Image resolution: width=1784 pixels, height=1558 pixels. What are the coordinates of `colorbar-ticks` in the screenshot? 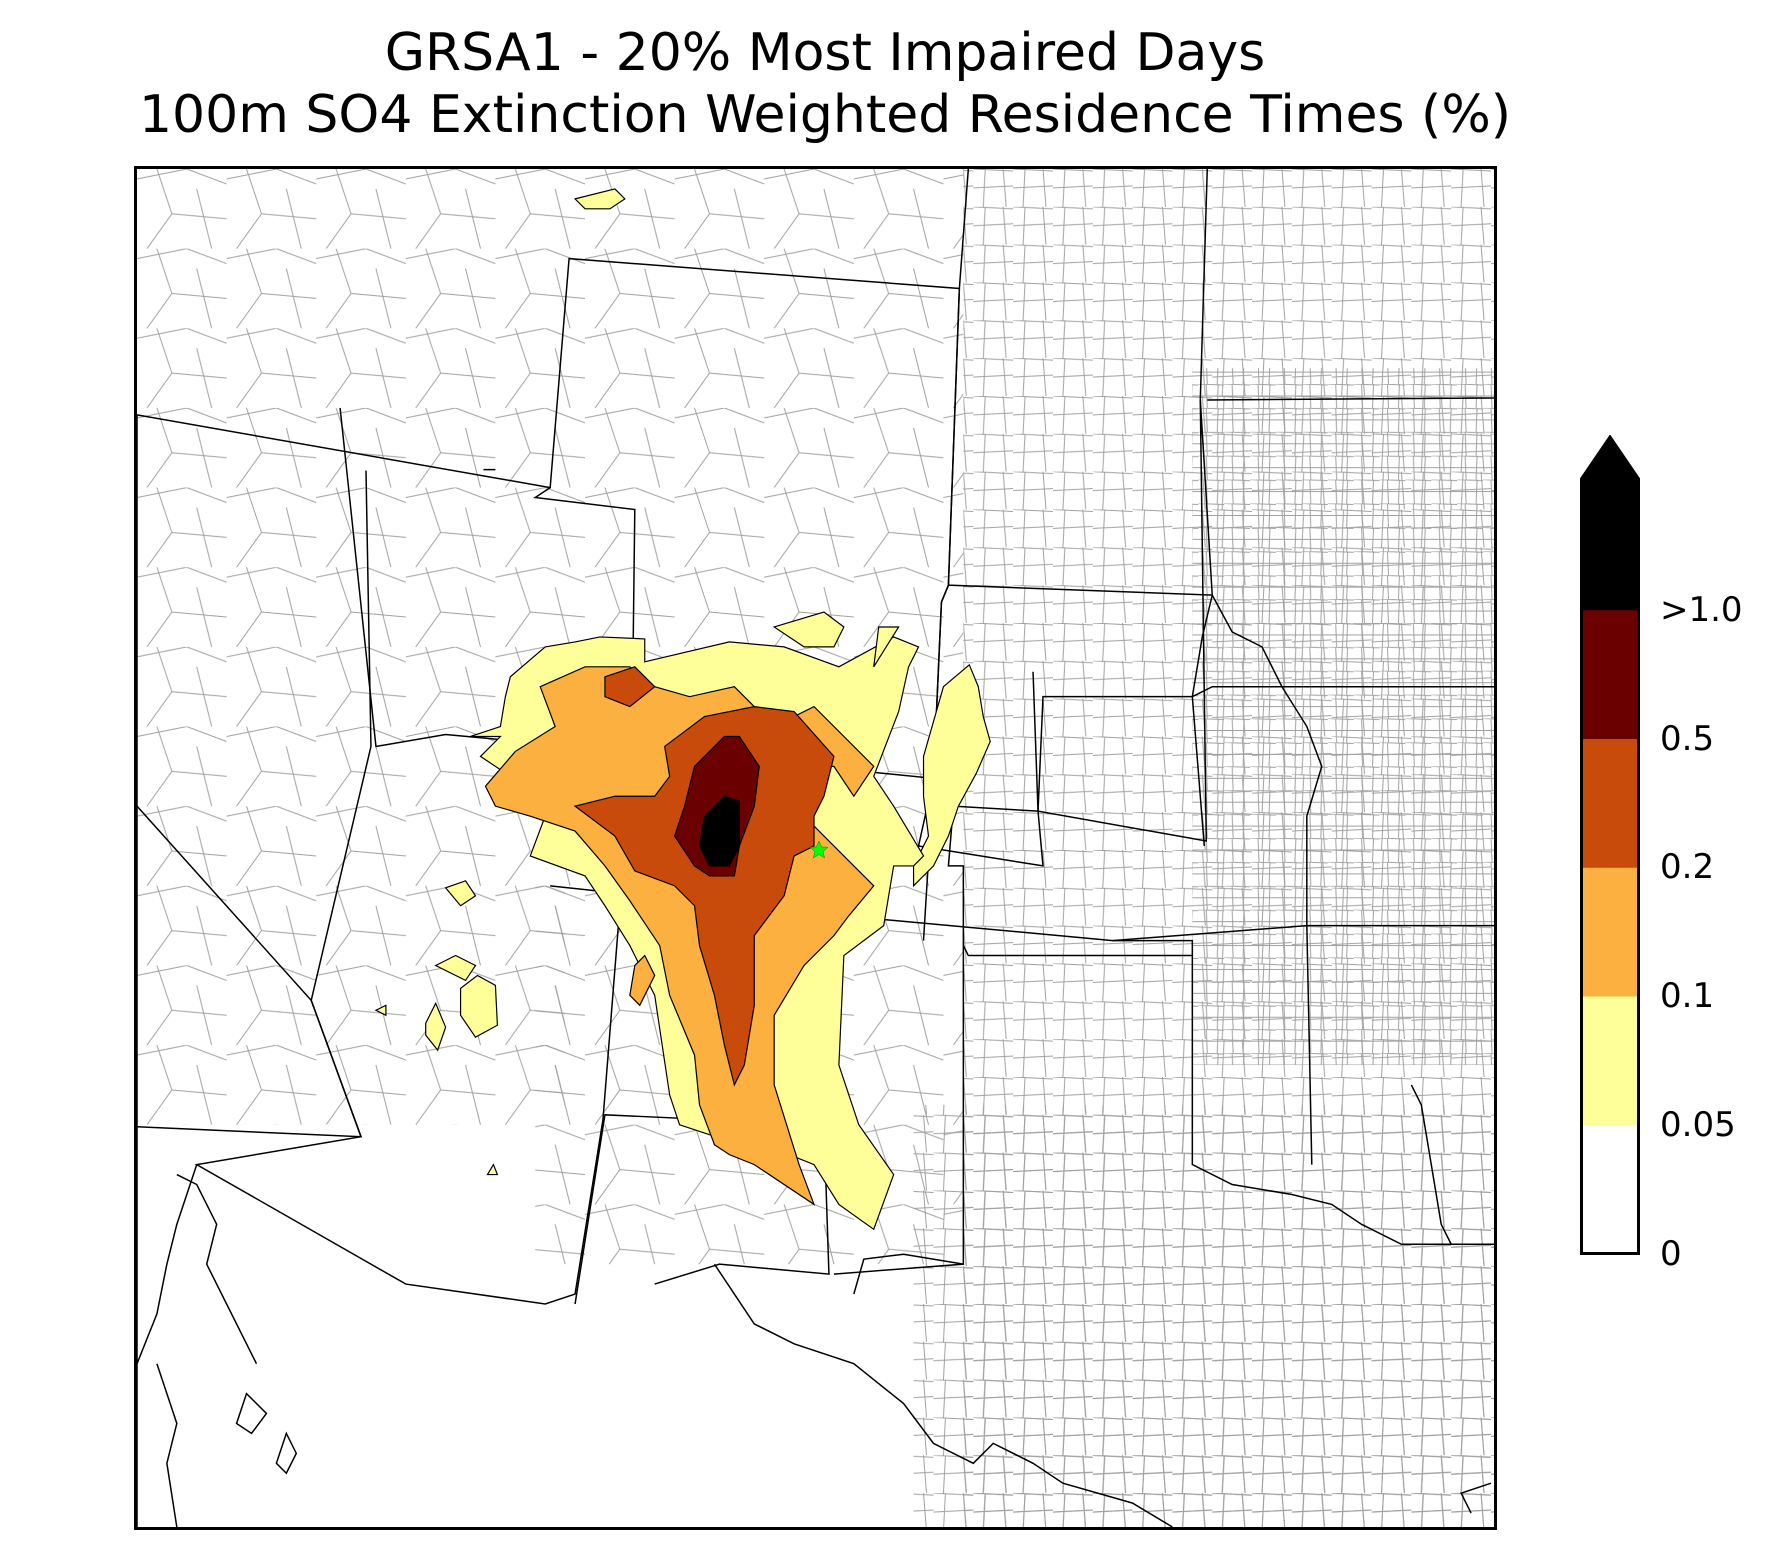 It's located at (1639, 931).